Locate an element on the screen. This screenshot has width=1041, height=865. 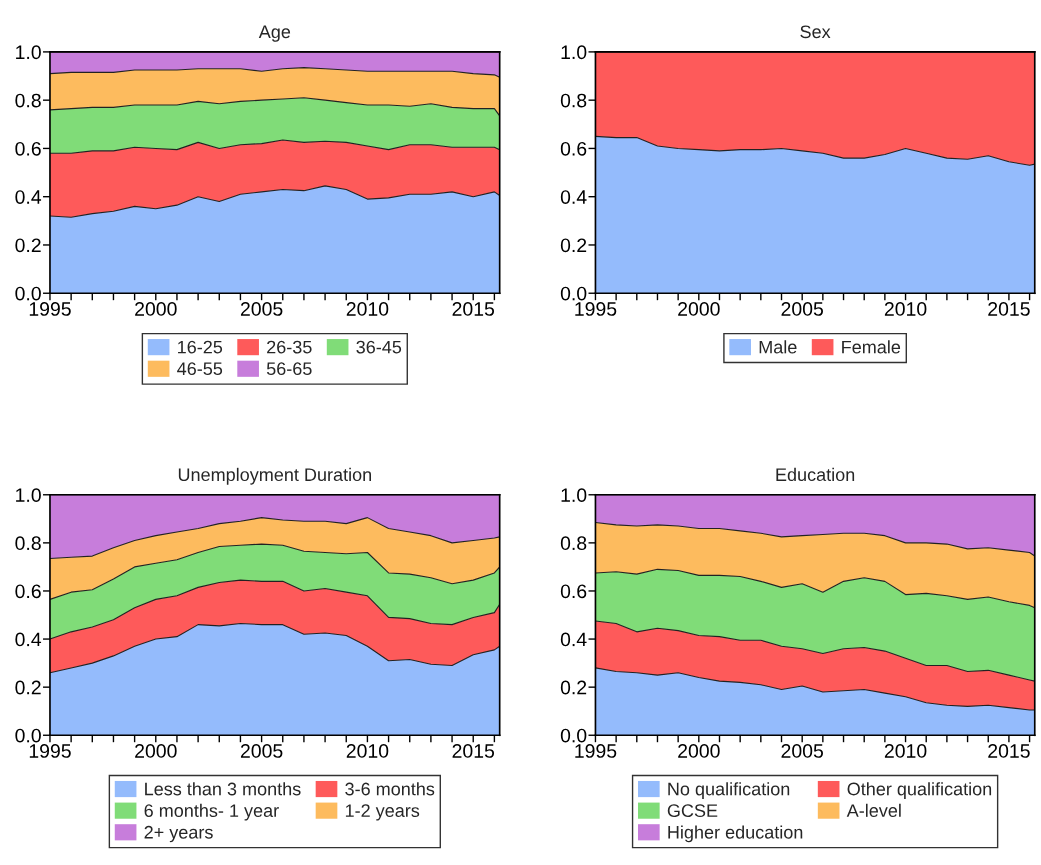
legend-label: Higher education is located at coordinates (735, 834).